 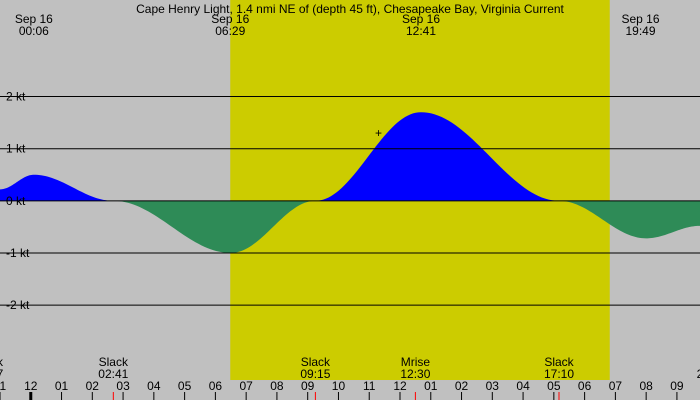 What do you see at coordinates (315, 374) in the screenshot?
I see `bottom-event-time: 09:15` at bounding box center [315, 374].